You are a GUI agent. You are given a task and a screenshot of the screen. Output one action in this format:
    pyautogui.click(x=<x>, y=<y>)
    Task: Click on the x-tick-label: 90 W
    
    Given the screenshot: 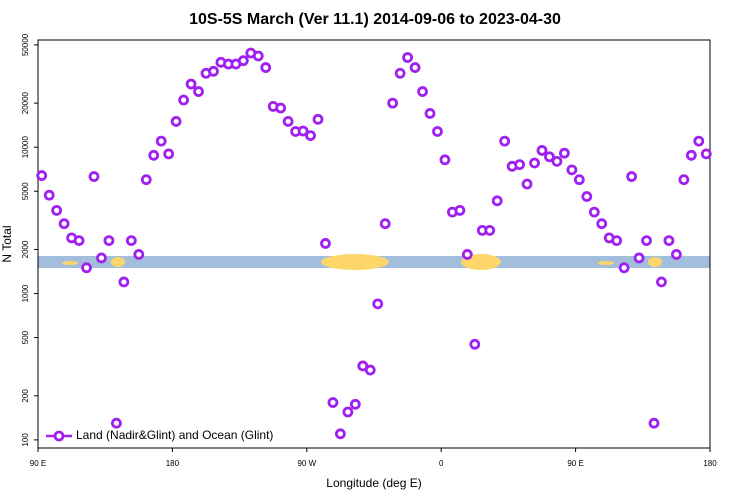 What is the action you would take?
    pyautogui.click(x=306, y=463)
    